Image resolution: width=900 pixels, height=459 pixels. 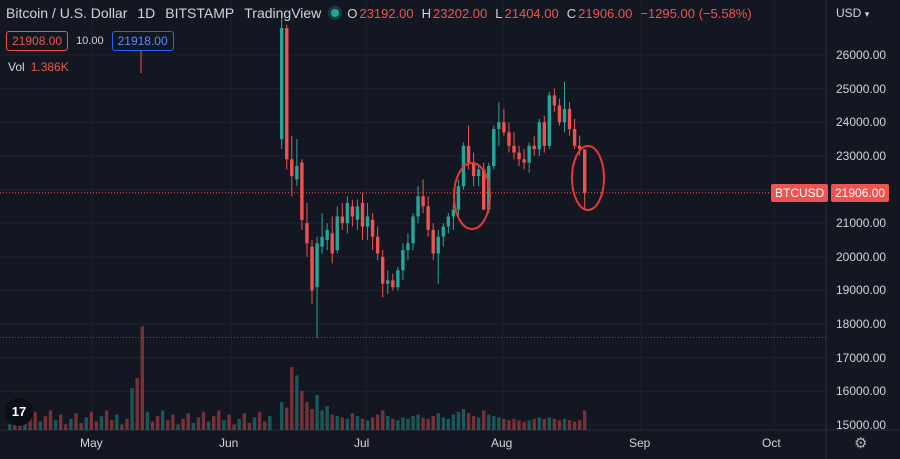 I want to click on price-tick-label: 21000.00, so click(x=861, y=223).